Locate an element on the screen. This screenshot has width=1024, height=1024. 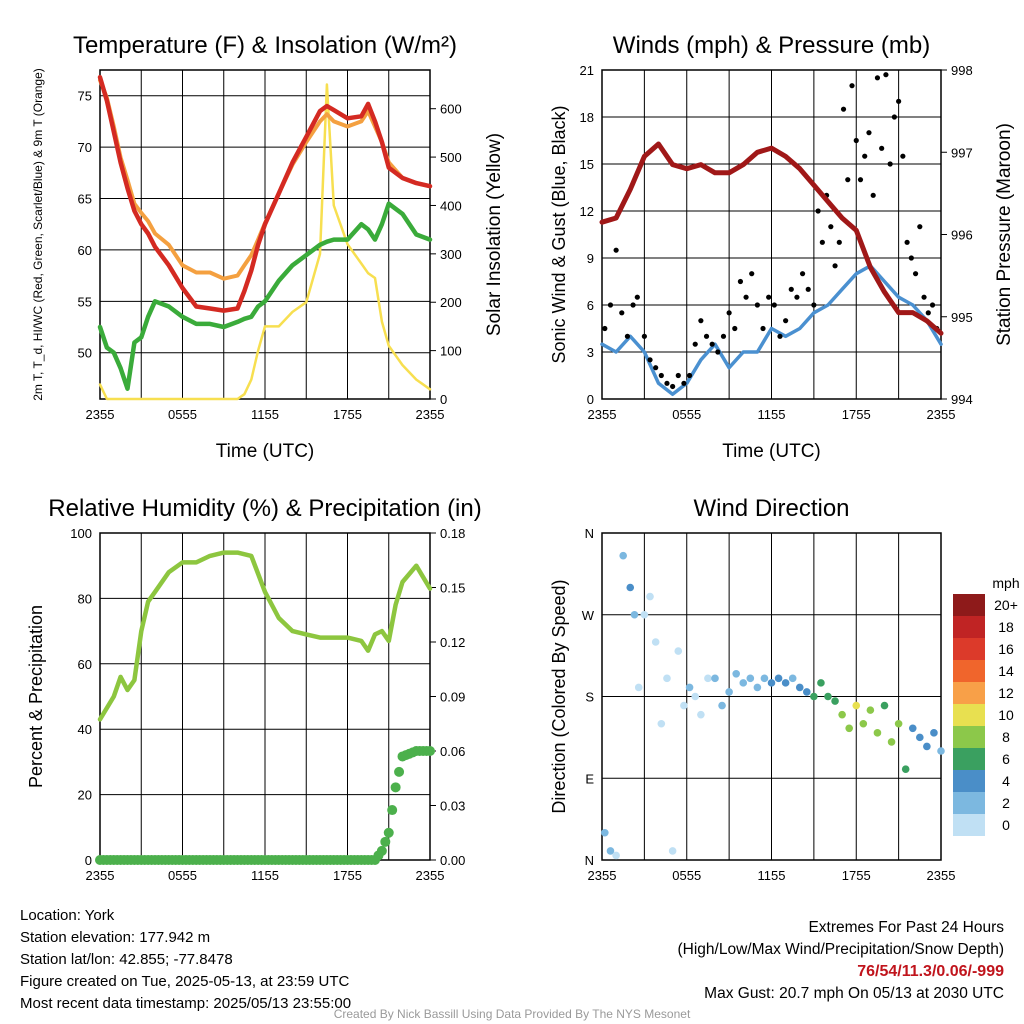
y2-tick-label: 0.18 is located at coordinates (452, 533).